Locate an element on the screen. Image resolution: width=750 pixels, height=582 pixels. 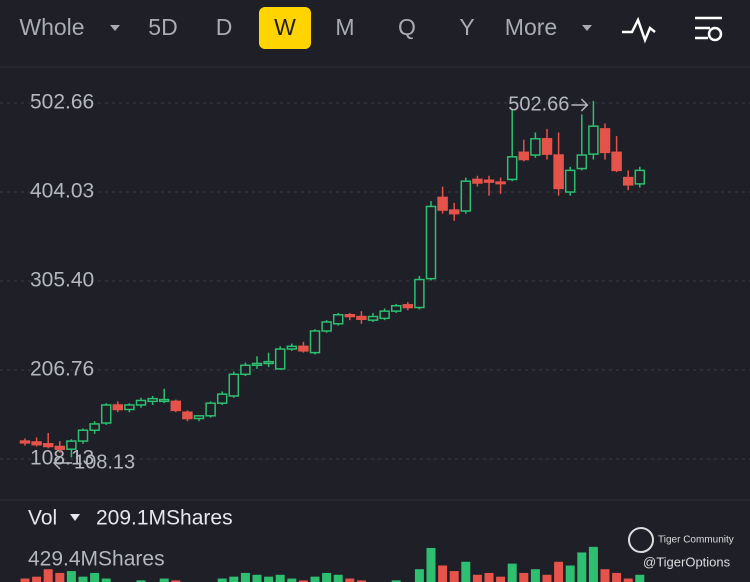
tab: Y is located at coordinates (466, 27).